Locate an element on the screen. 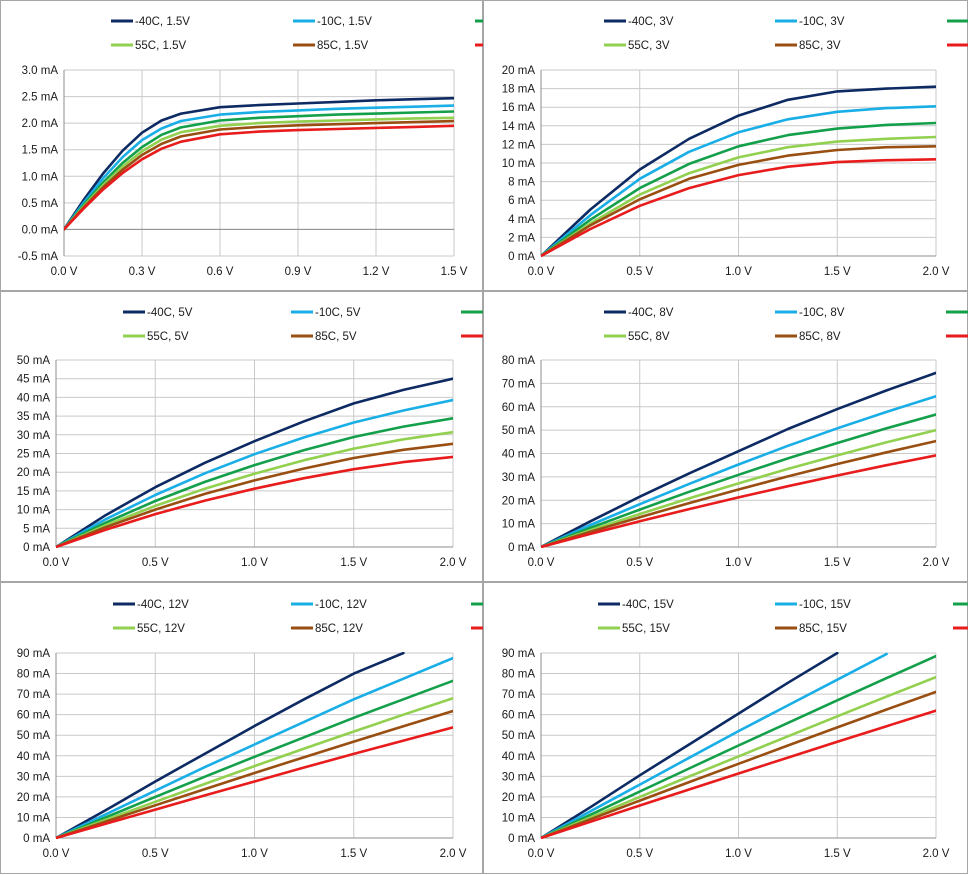 This screenshot has height=875, width=968. y-tick-label: 1.5 mA is located at coordinates (40, 151).